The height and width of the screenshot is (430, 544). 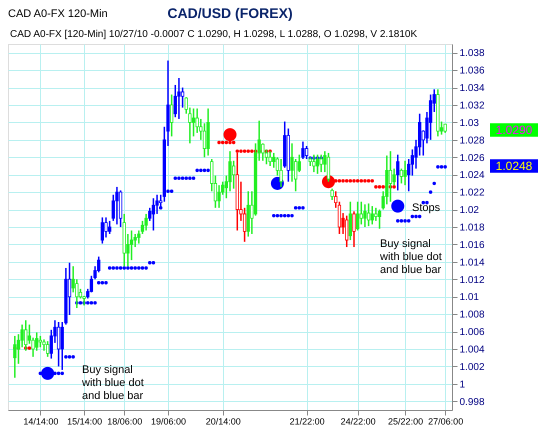 I want to click on y-tick-label: 1.014, so click(x=472, y=262).